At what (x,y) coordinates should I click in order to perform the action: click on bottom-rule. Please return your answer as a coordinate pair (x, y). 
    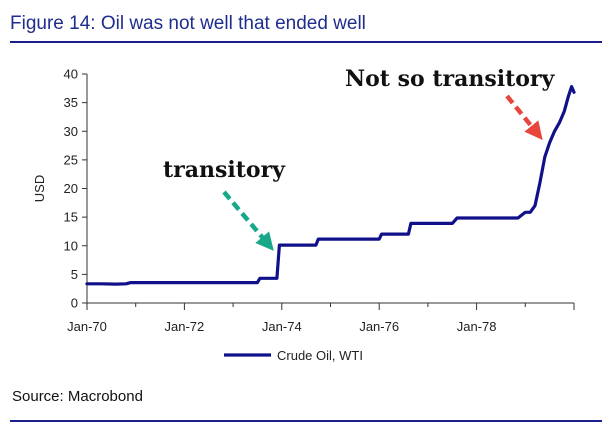
    Looking at the image, I should click on (306, 421).